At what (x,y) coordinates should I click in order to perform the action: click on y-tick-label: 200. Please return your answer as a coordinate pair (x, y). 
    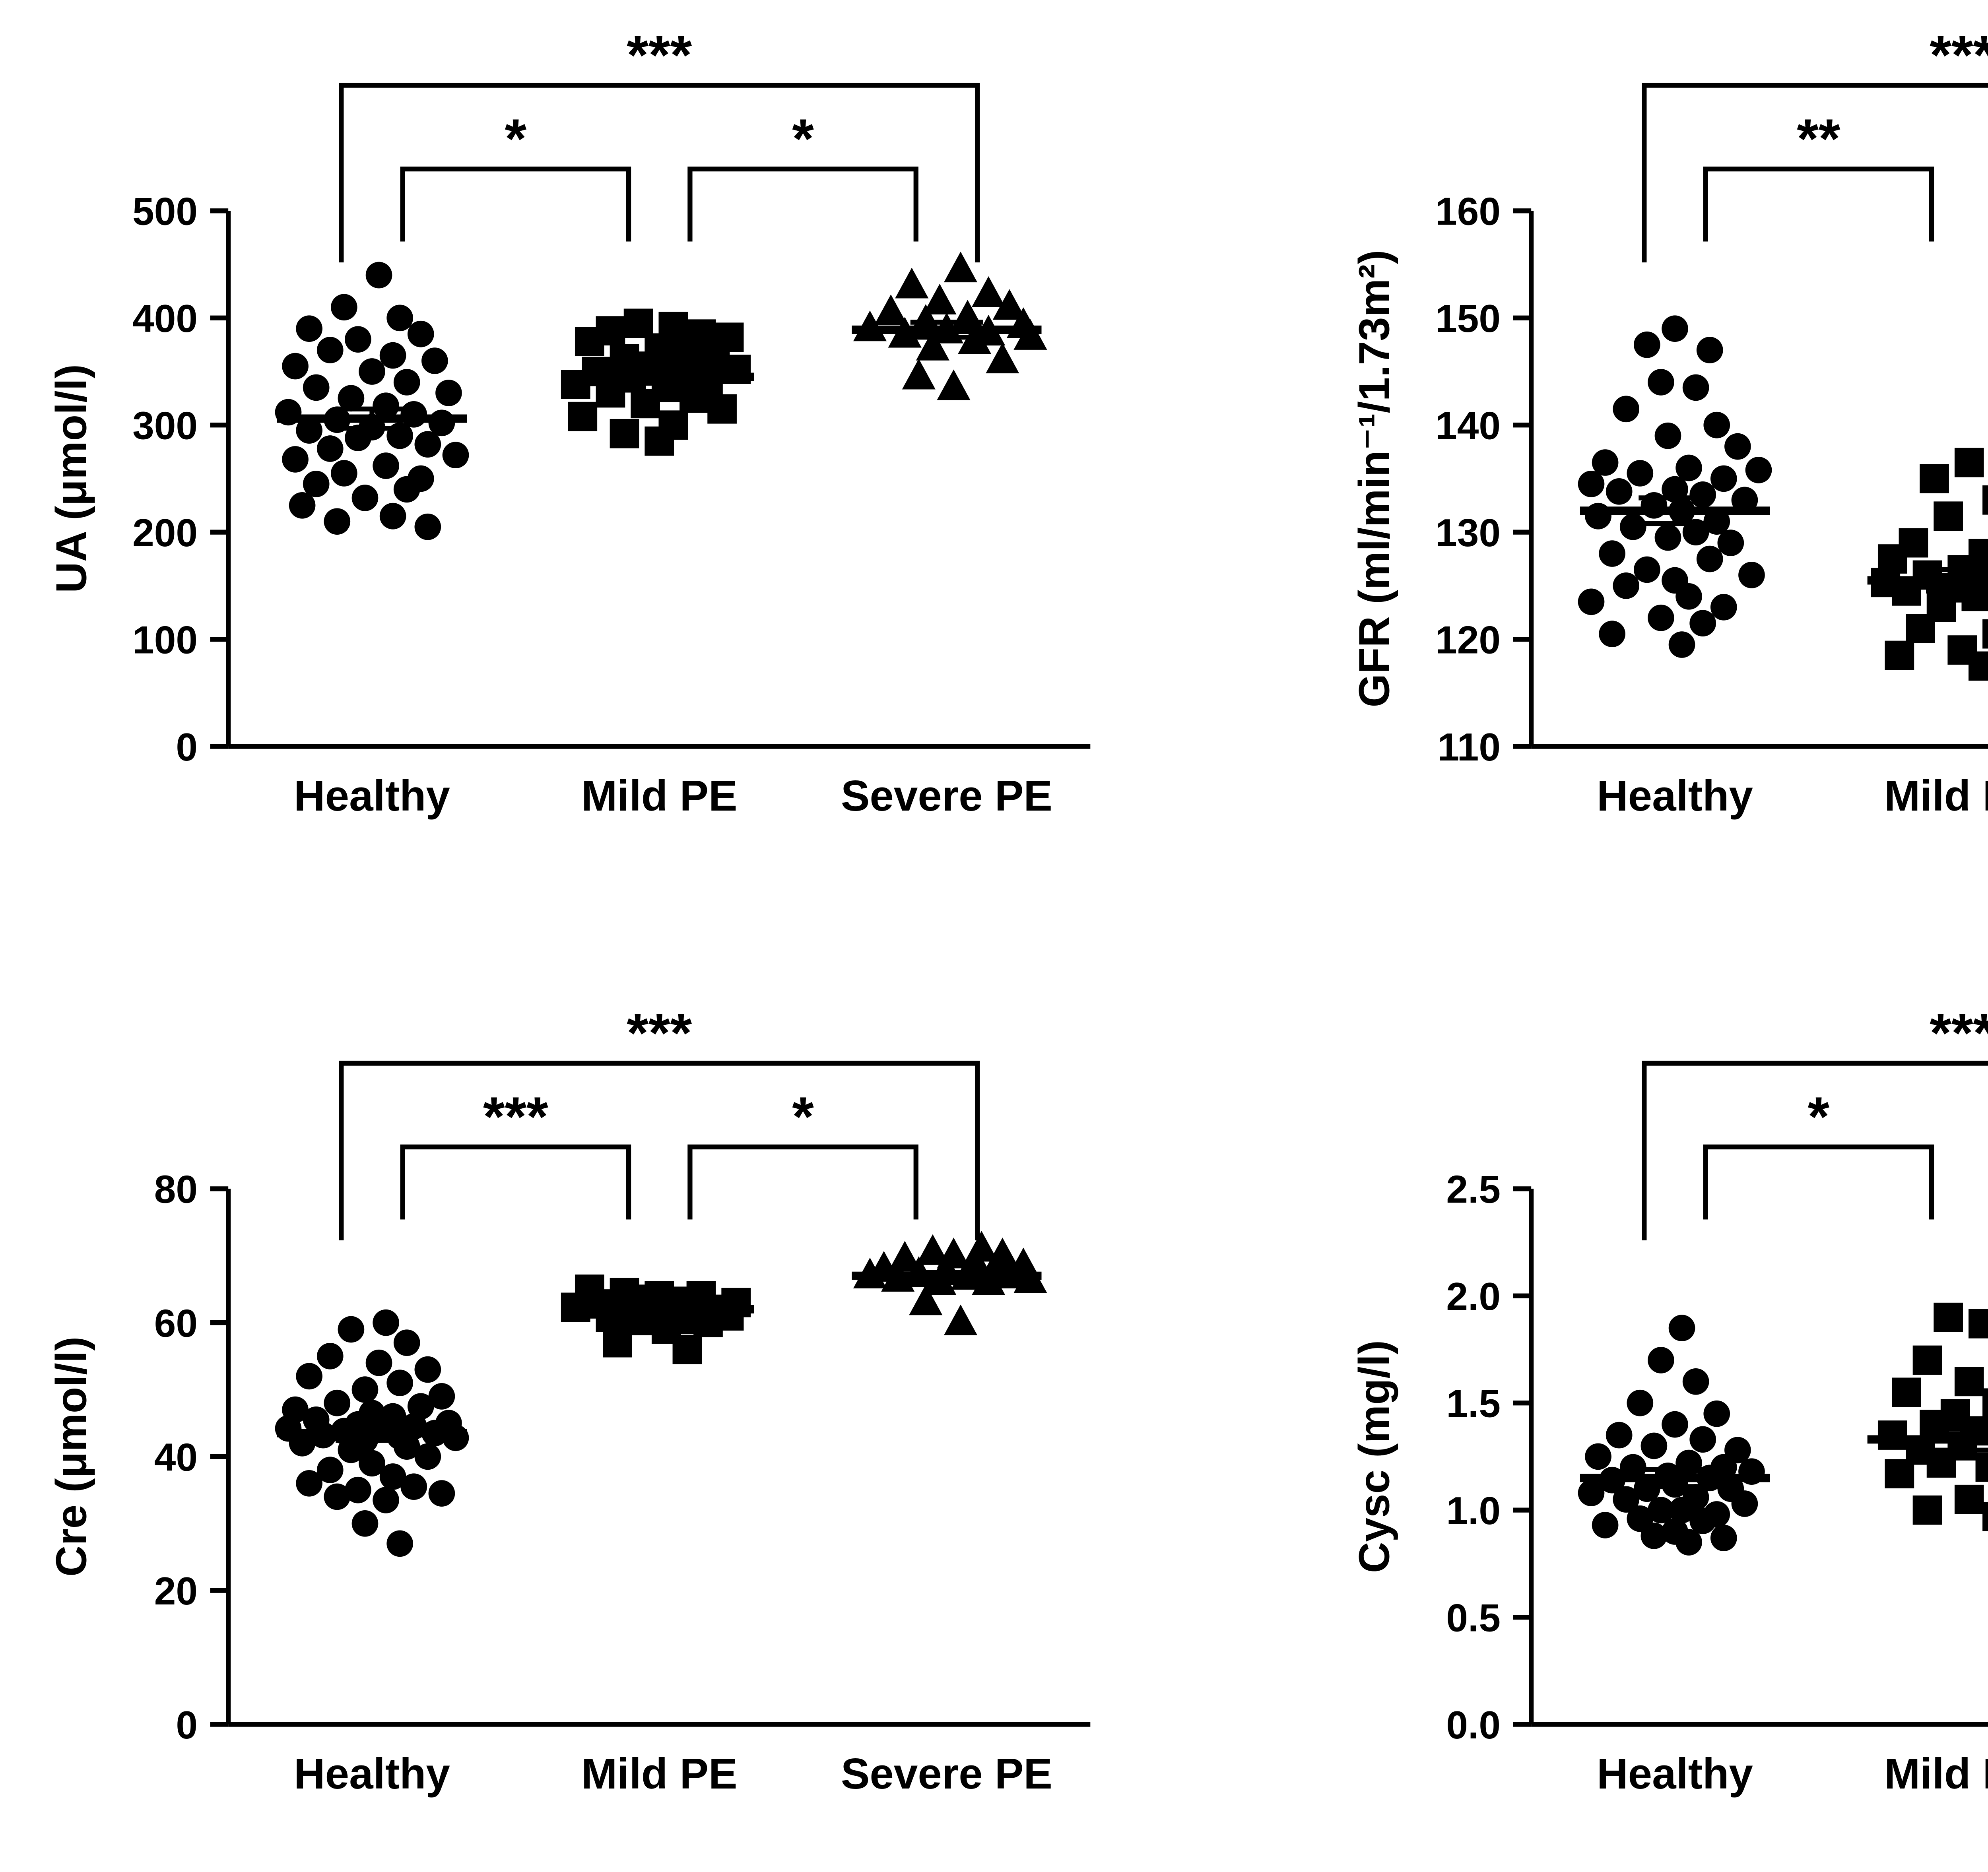
    Looking at the image, I should click on (165, 533).